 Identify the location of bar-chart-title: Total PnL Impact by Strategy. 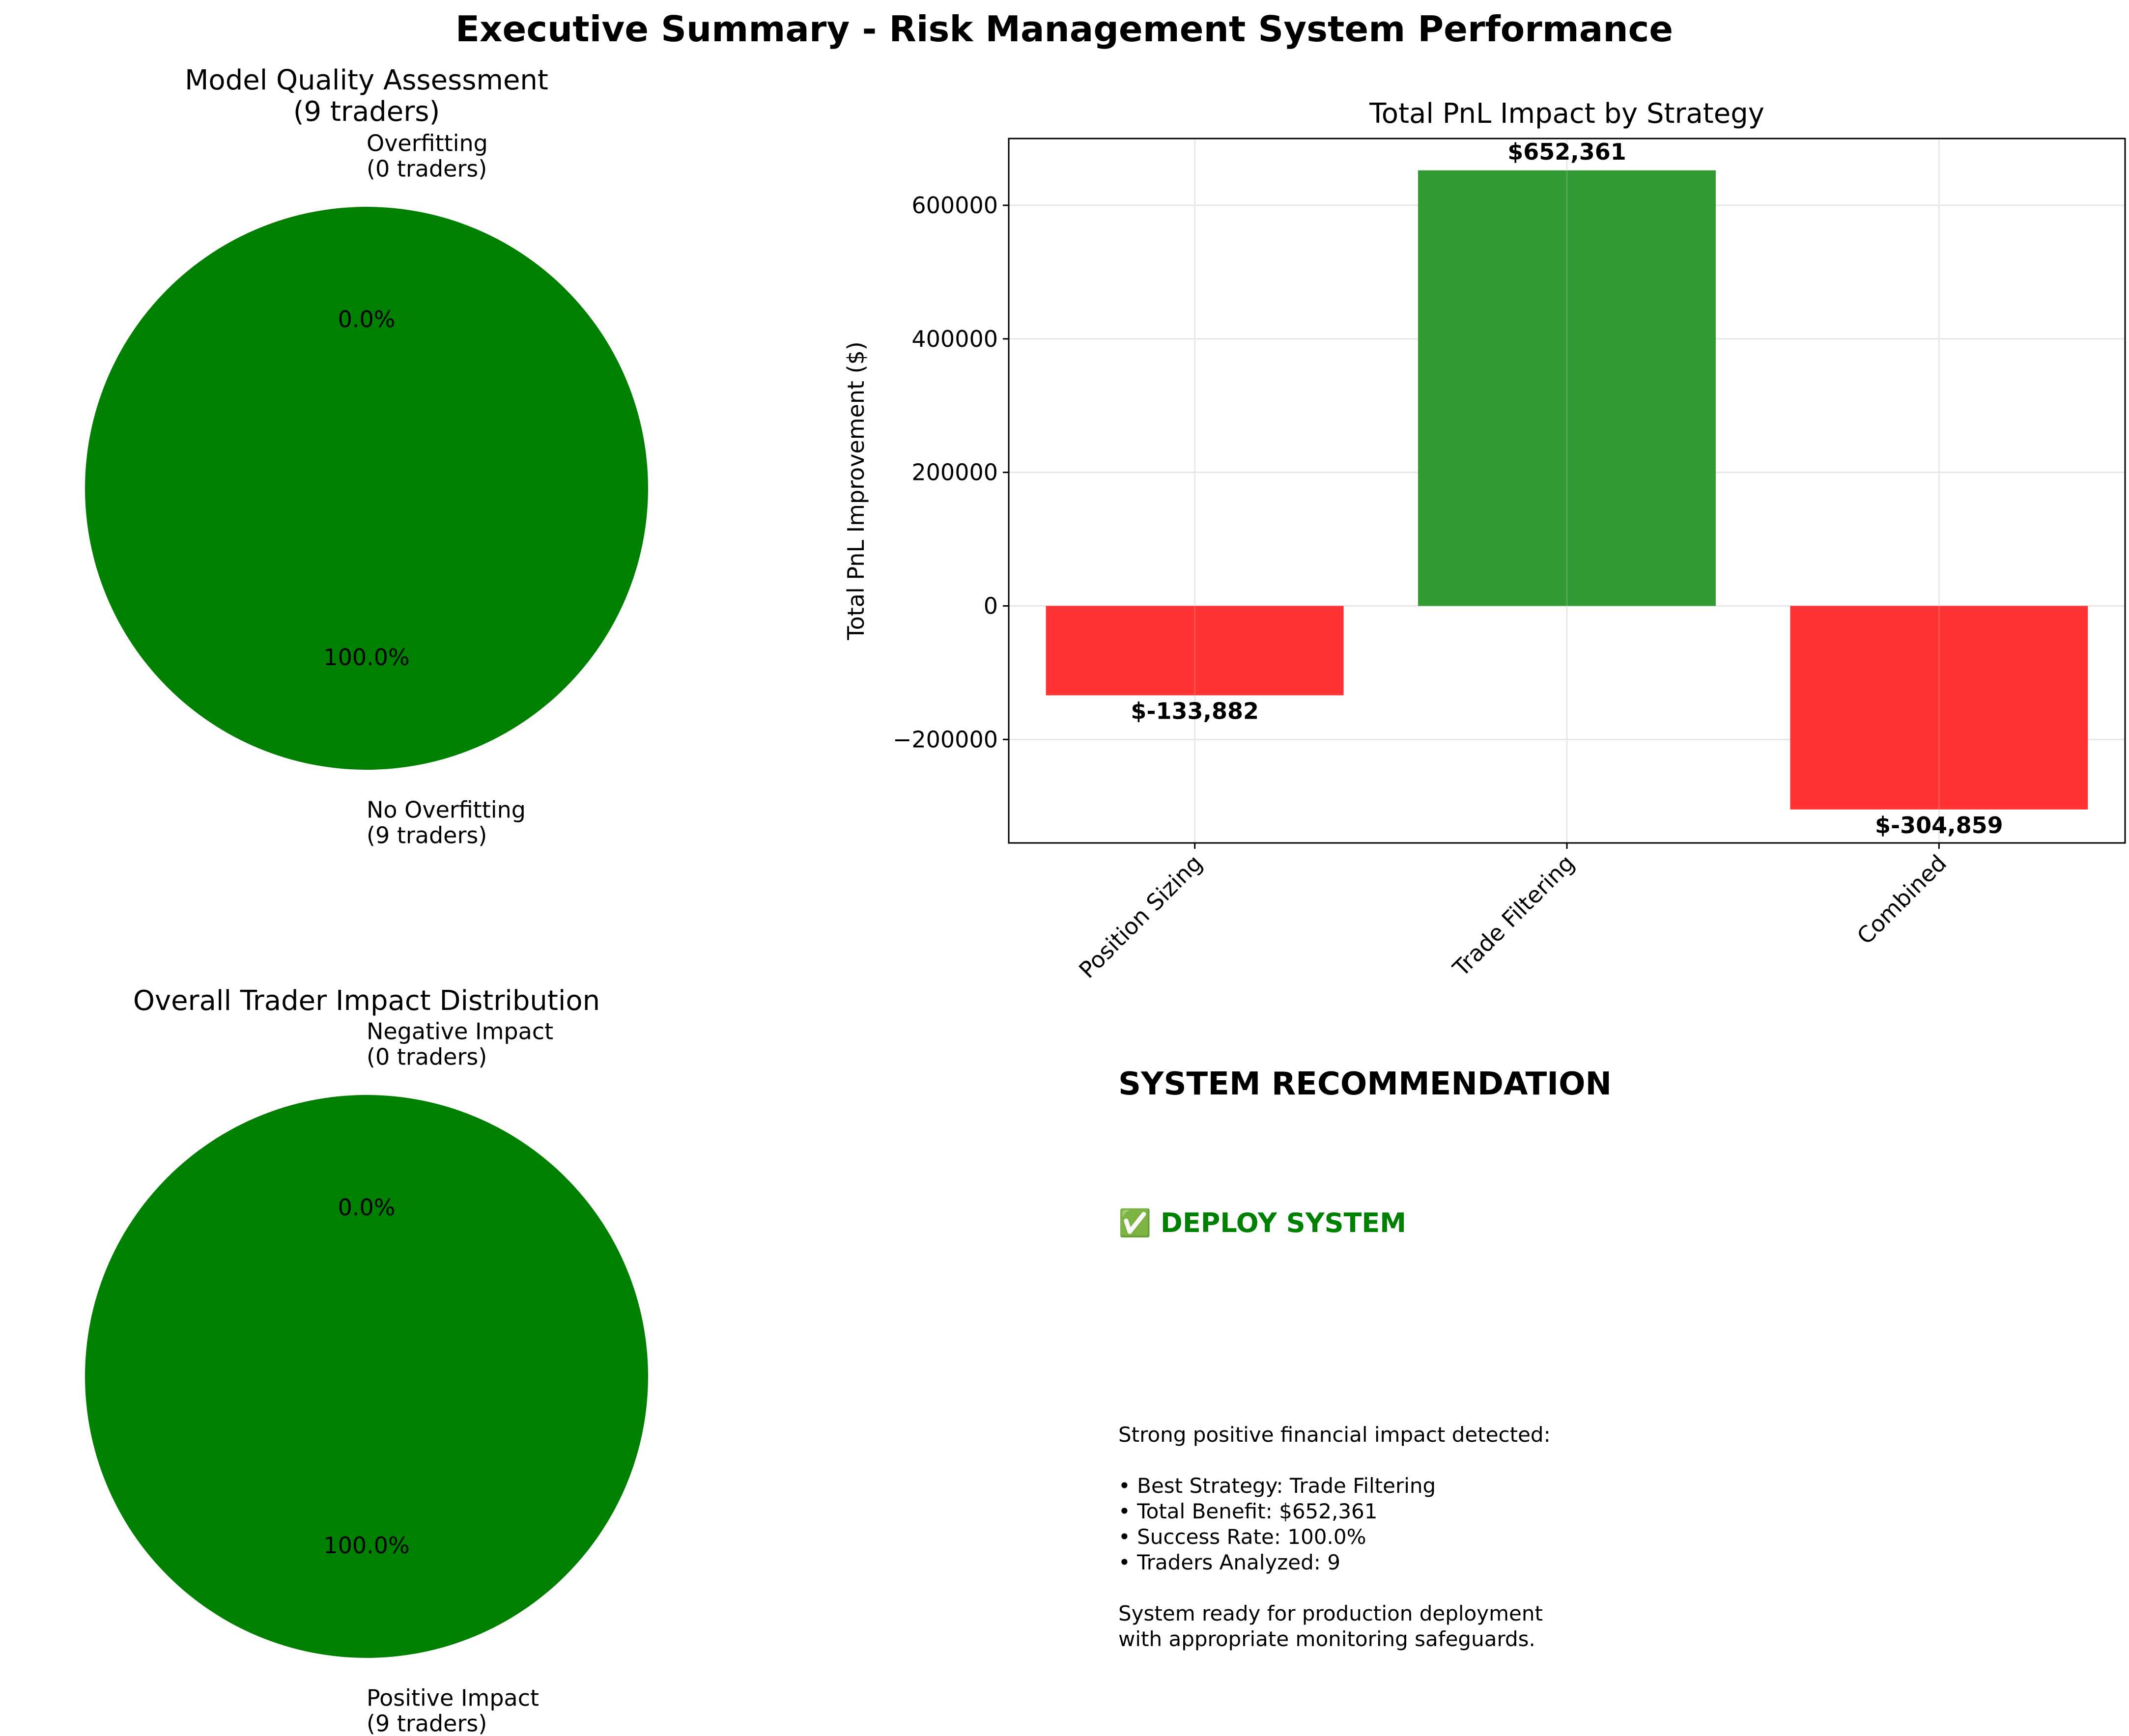
(1566, 114).